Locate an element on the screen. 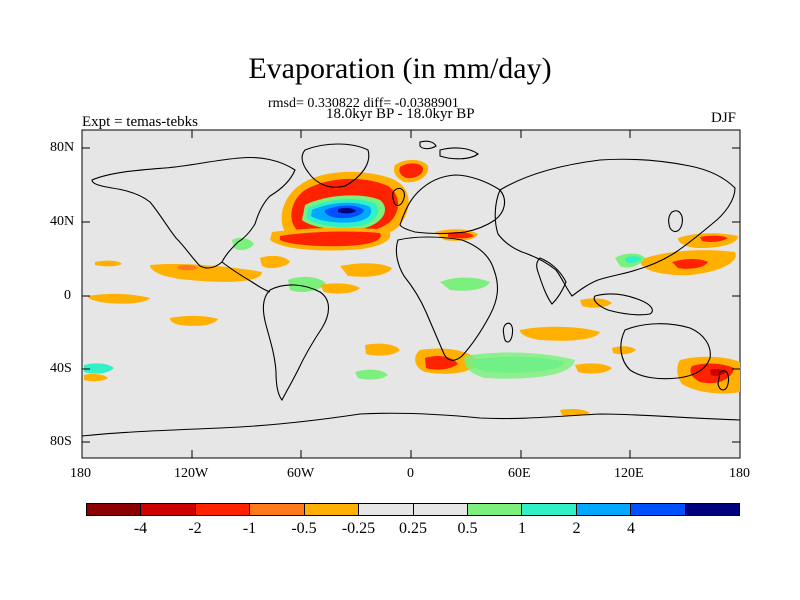 Image resolution: width=800 pixels, height=600 pixels. x-label-0: 0 is located at coordinates (410, 473).